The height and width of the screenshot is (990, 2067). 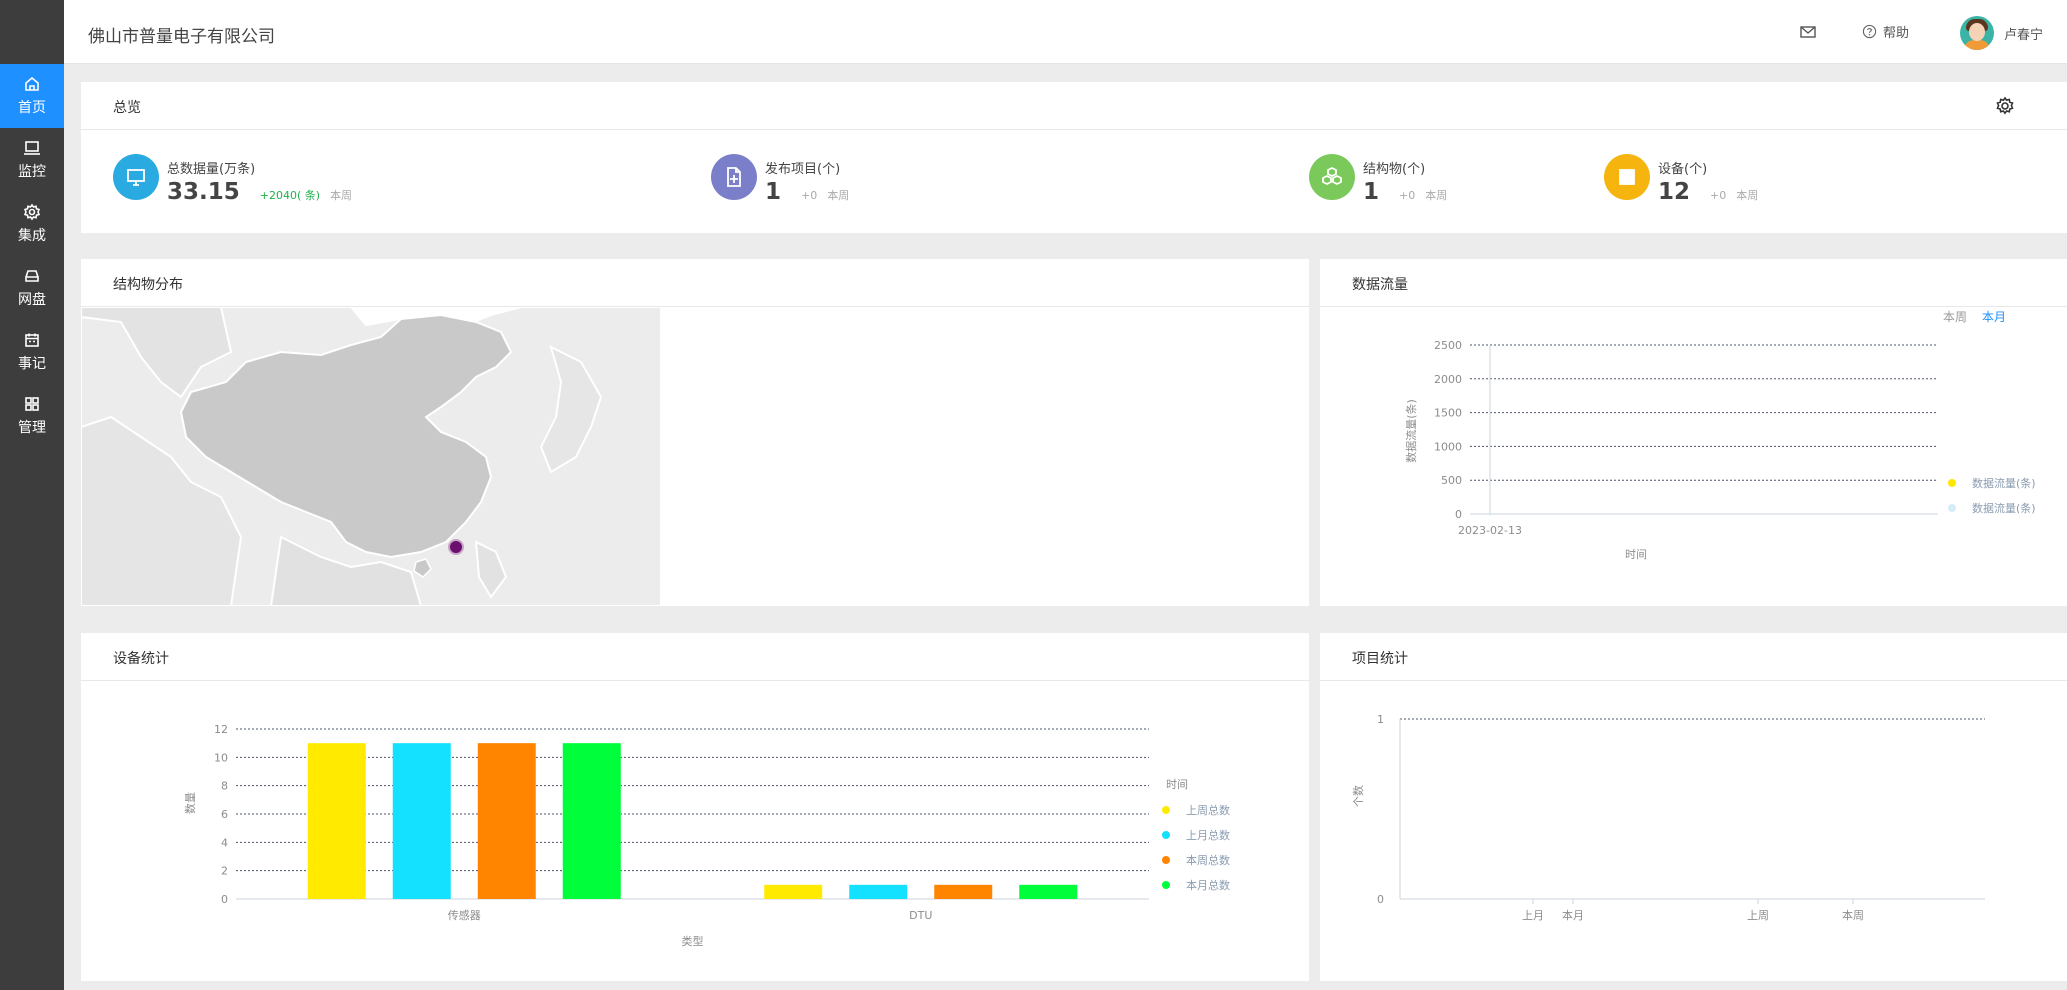 What do you see at coordinates (2005, 106) in the screenshot?
I see `settings-gear-icon` at bounding box center [2005, 106].